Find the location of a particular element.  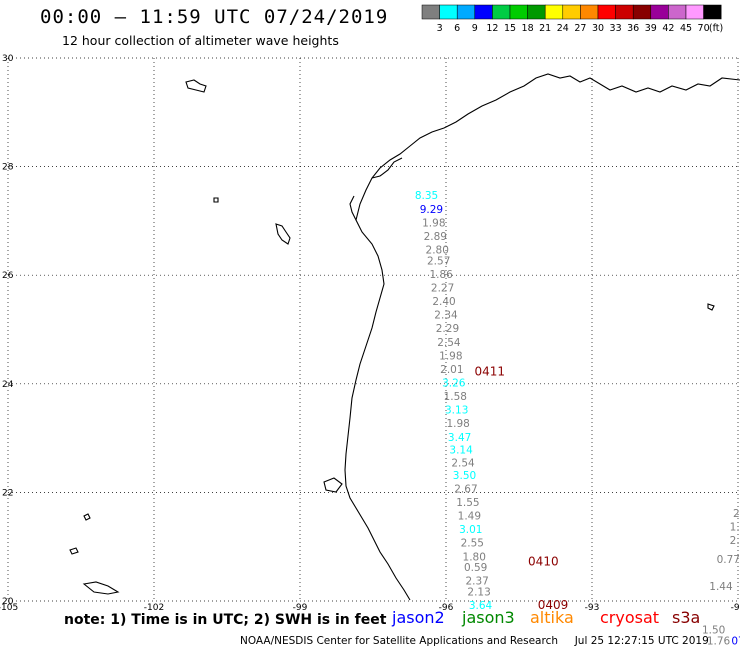

wave-height-value: 1.49 is located at coordinates (469, 517).